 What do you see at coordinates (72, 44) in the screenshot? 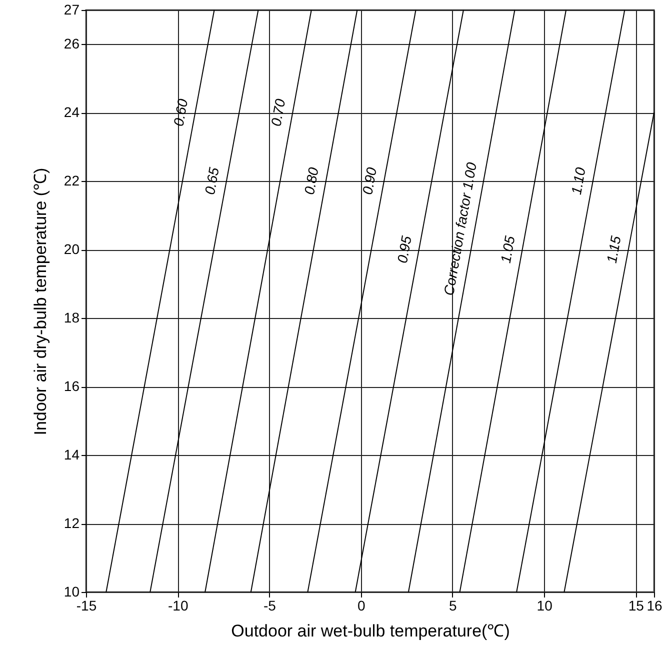
I see `y-tick-label: 26` at bounding box center [72, 44].